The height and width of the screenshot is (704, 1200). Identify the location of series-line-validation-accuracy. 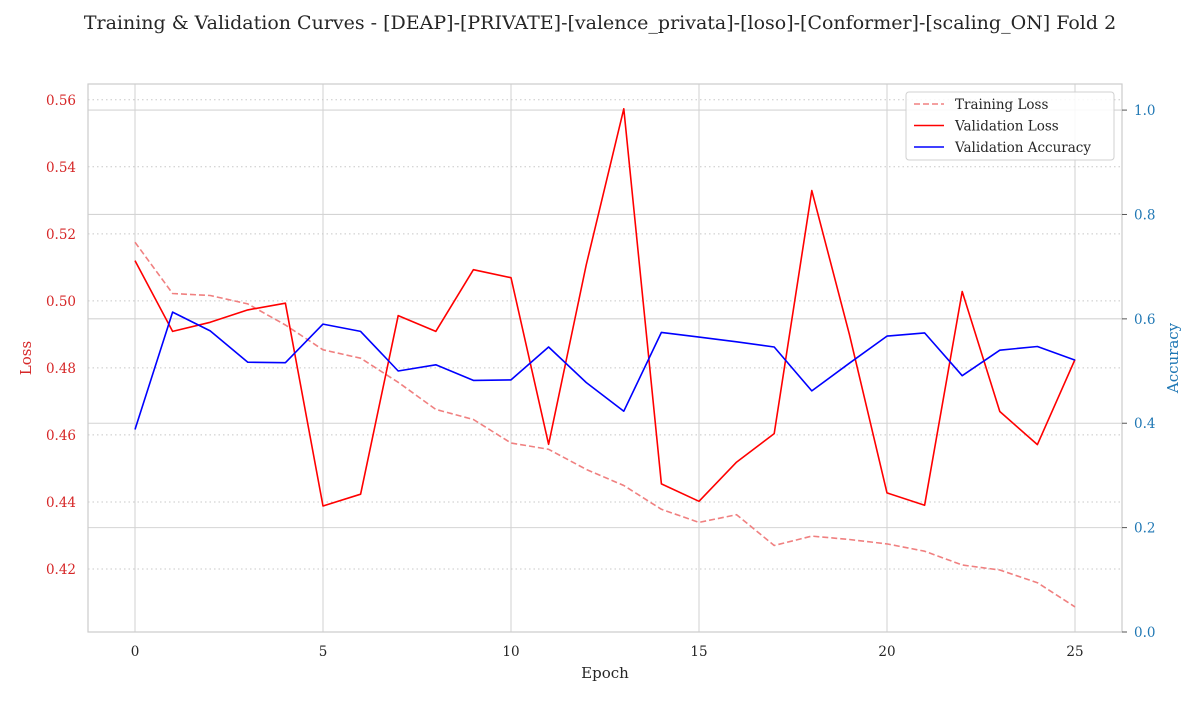
(605, 370).